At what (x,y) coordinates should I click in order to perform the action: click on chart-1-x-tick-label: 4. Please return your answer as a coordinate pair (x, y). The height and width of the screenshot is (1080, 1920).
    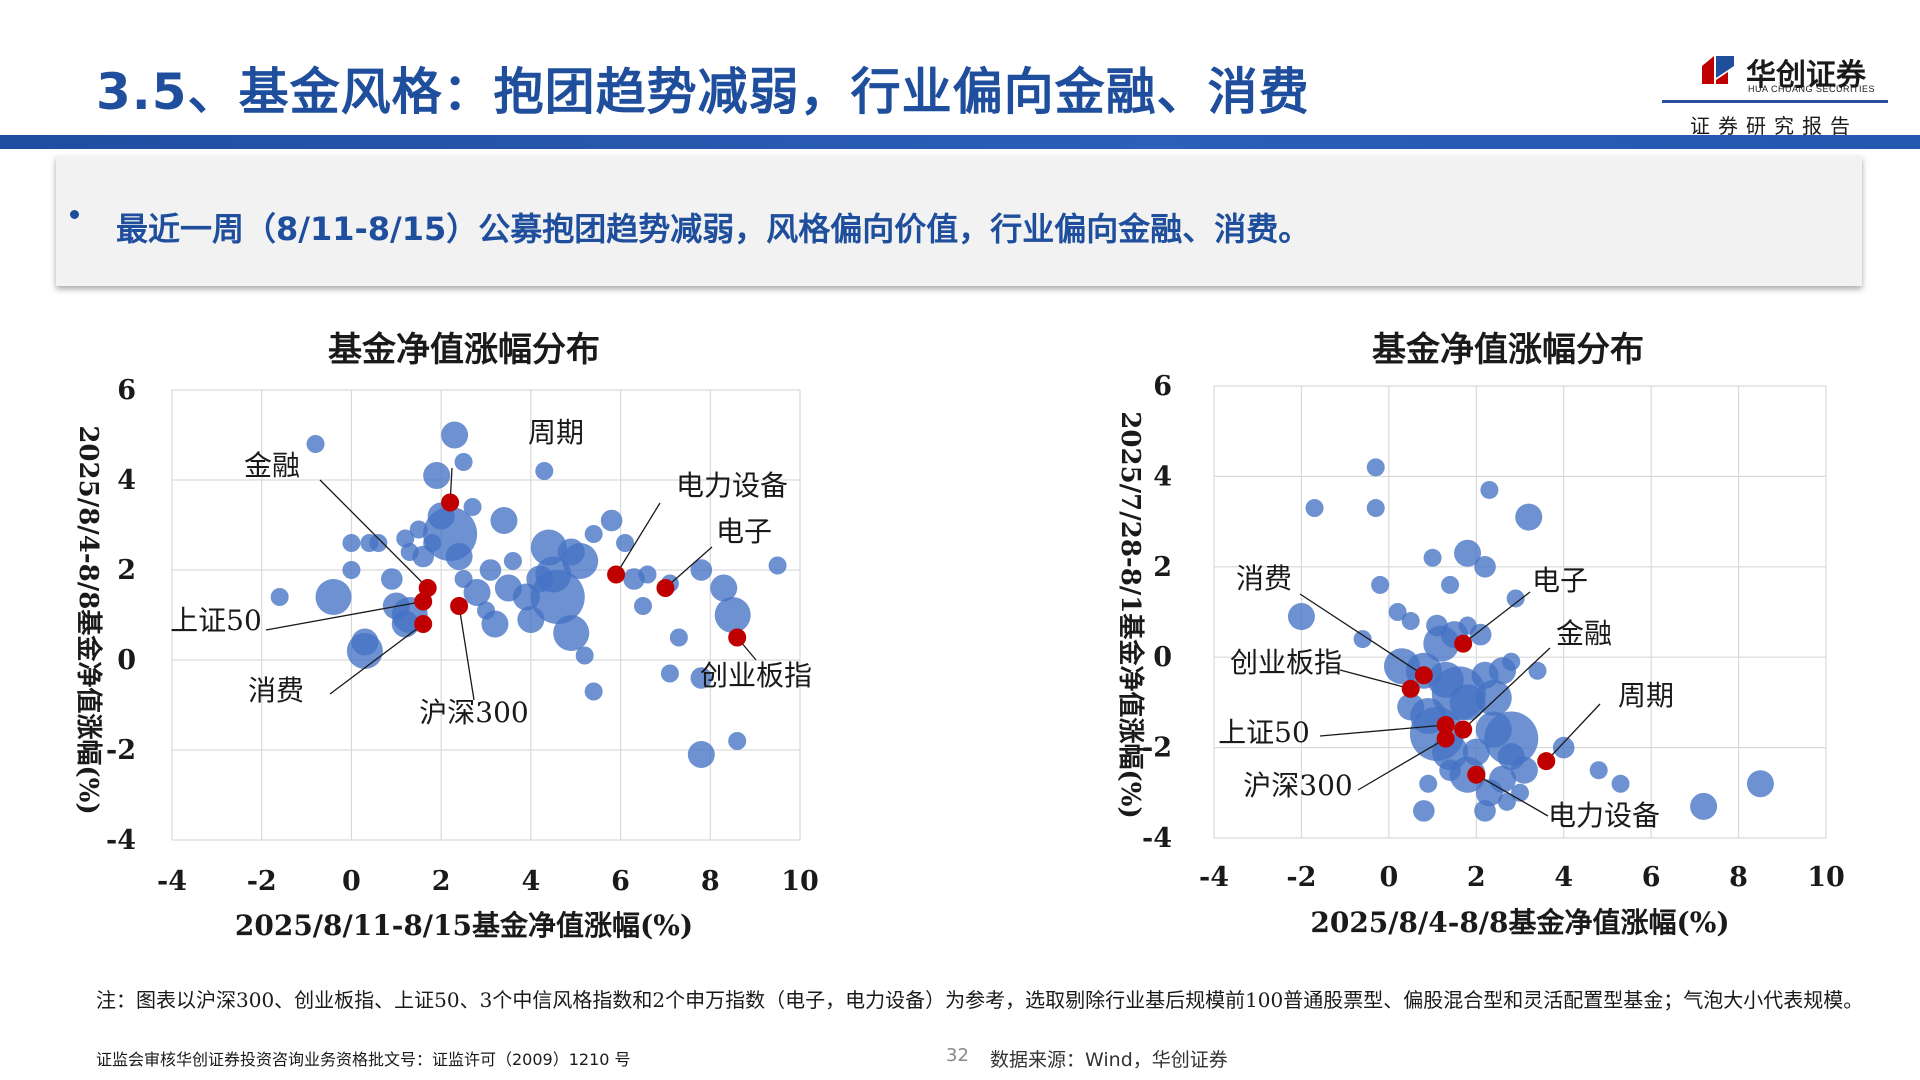
    Looking at the image, I should click on (530, 881).